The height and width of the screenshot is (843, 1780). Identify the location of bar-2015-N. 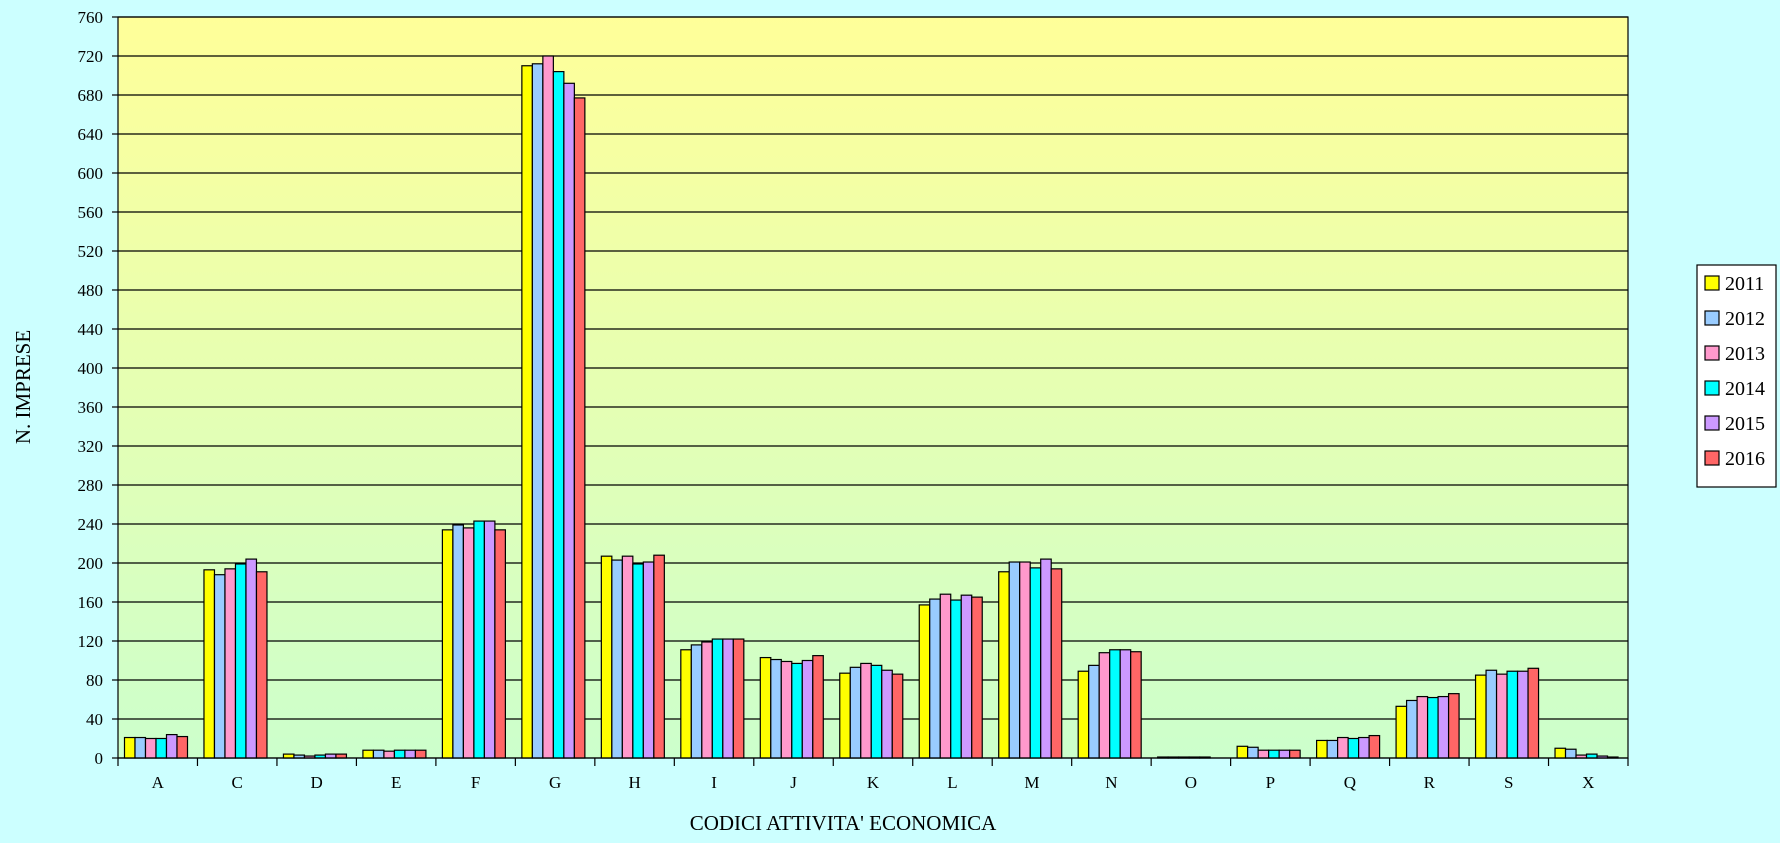
(1125, 704).